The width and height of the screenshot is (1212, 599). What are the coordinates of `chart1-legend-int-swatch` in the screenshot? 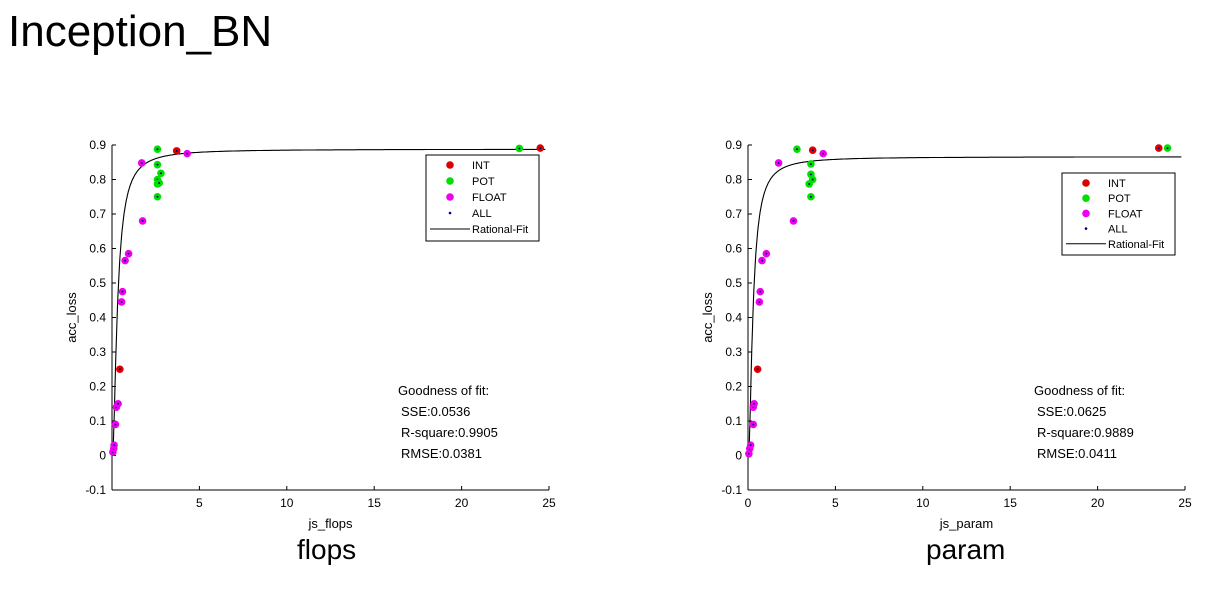 It's located at (1086, 183).